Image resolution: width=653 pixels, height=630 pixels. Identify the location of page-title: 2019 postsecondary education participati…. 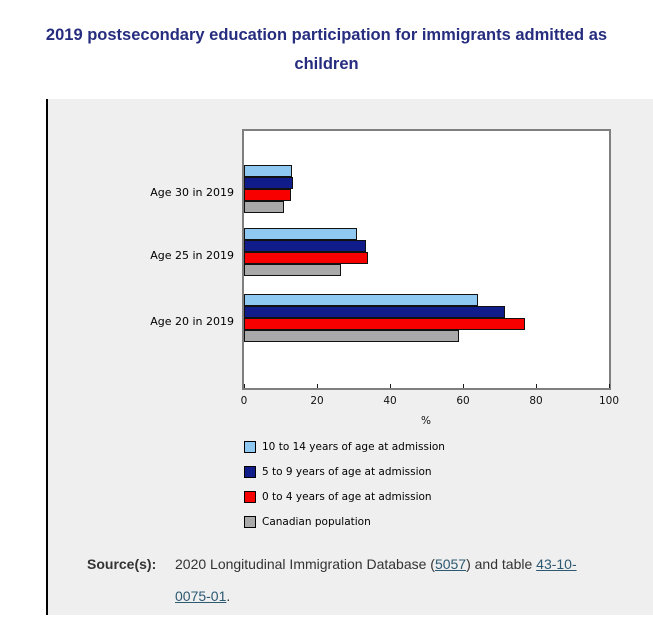
(326, 50).